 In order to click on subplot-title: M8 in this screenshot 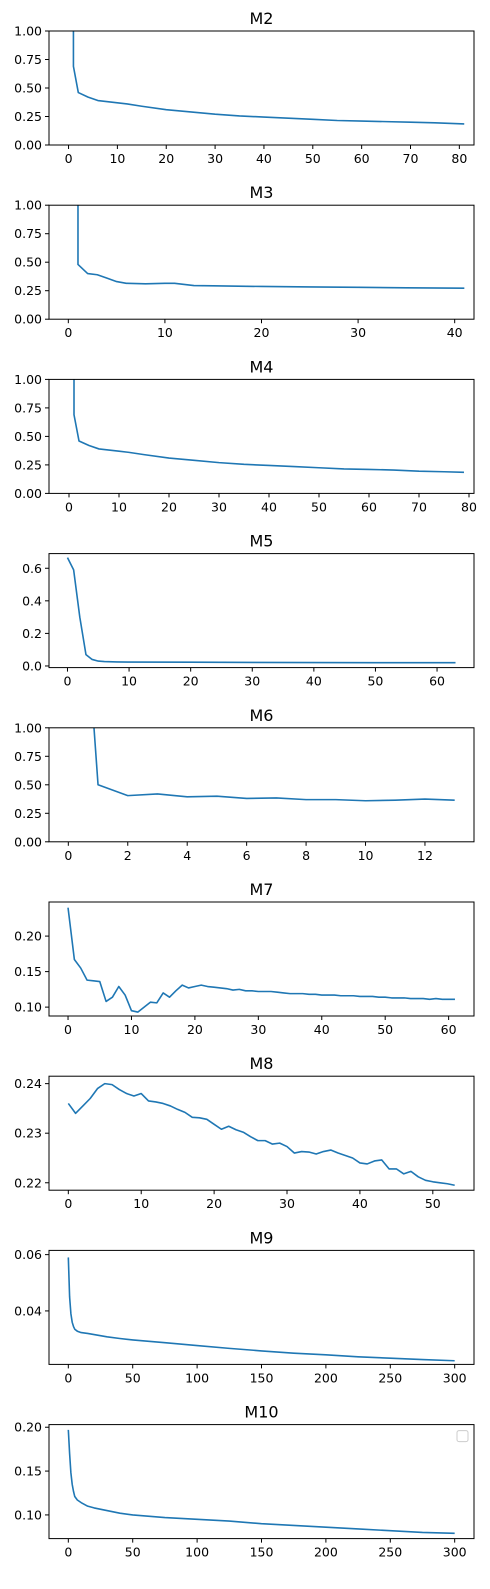, I will do `click(262, 1063)`.